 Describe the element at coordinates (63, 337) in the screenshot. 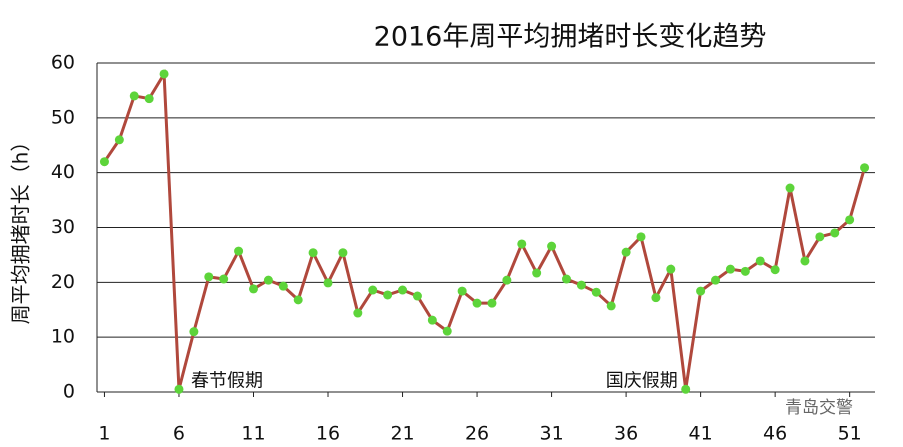

I see `y-tick-label: 10` at that location.